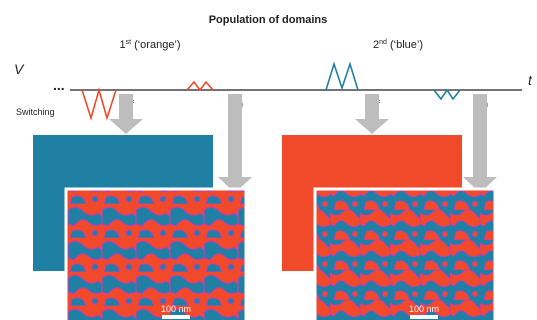 The height and width of the screenshot is (320, 537). Describe the element at coordinates (156, 253) in the screenshot. I see `pfm-image-first` at that location.